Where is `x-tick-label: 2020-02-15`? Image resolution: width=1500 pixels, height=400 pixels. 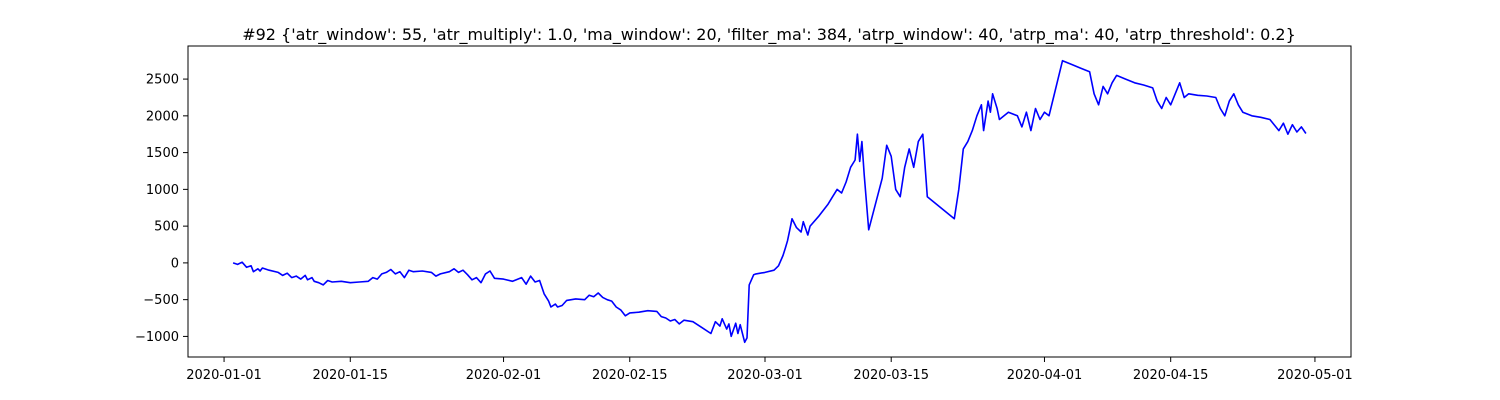 x-tick-label: 2020-02-15 is located at coordinates (630, 375).